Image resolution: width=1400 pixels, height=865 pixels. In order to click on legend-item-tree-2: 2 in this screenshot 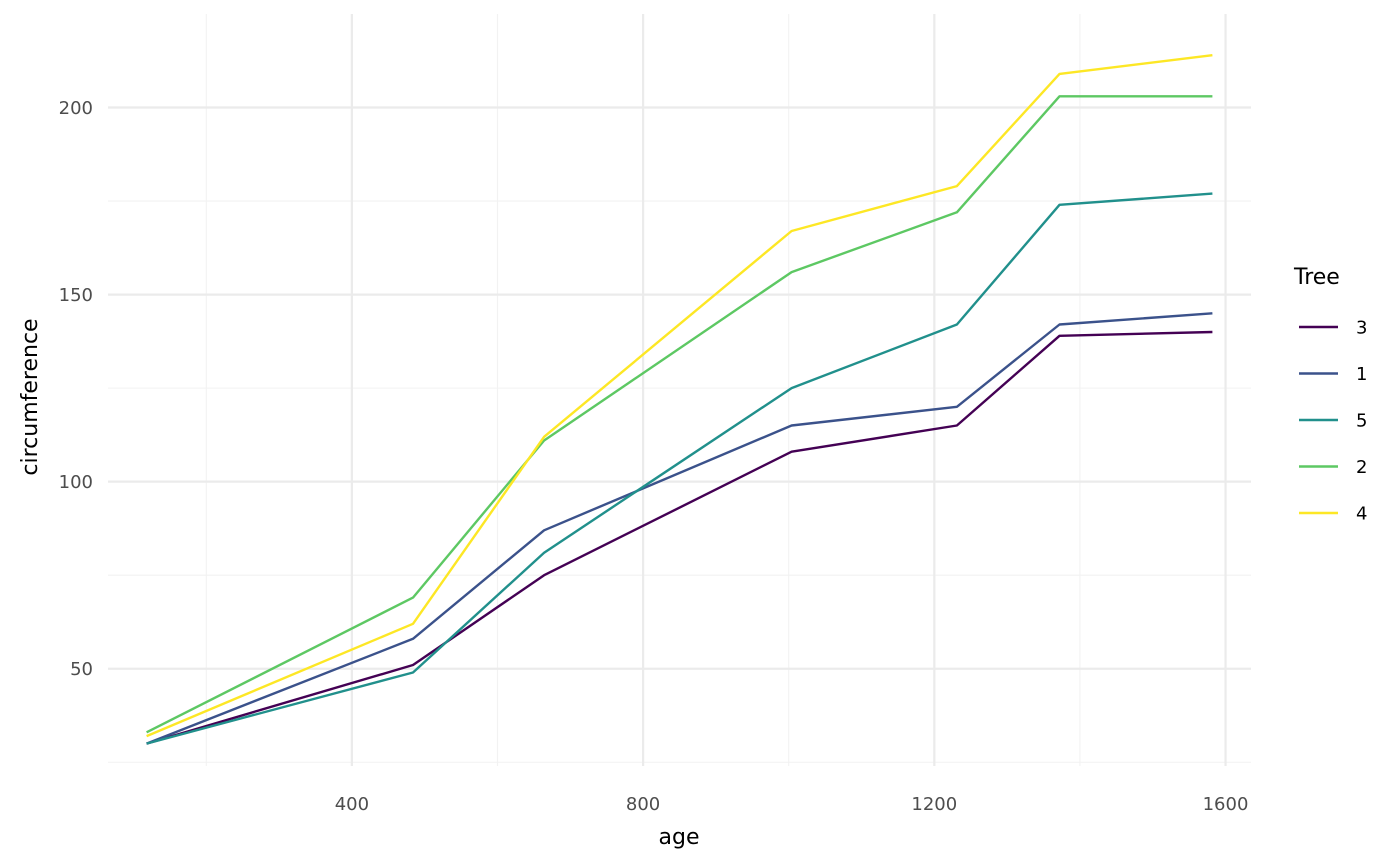, I will do `click(1333, 467)`.